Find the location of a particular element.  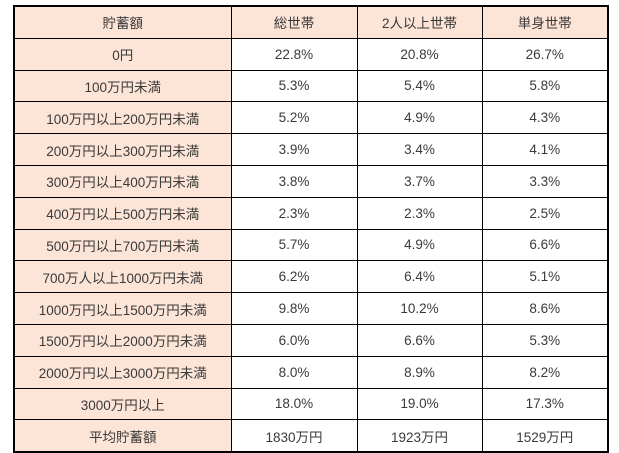

cell-two-plus: 3.4% is located at coordinates (419, 149).